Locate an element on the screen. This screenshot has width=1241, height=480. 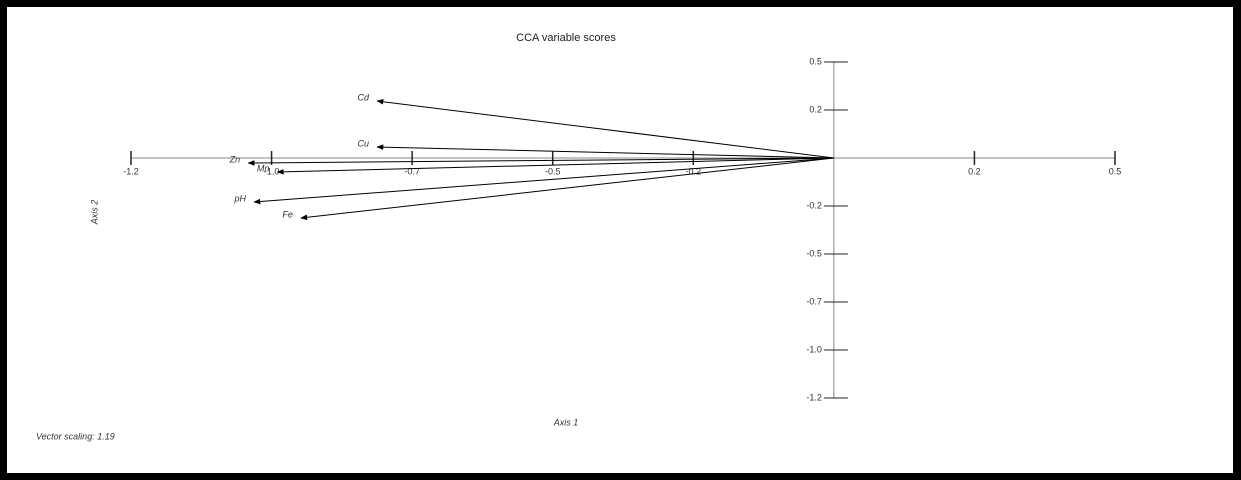
x-tick-label: -0.2 is located at coordinates (694, 171).